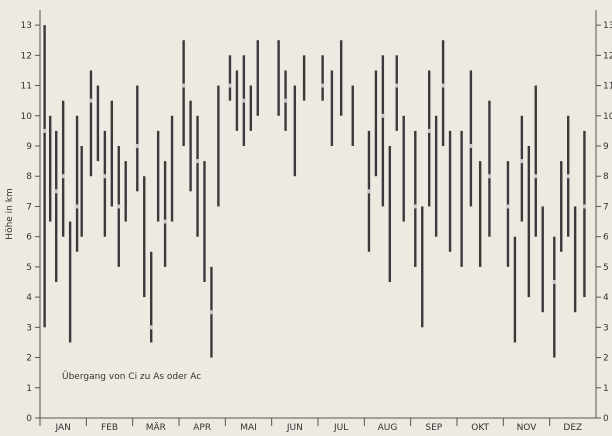 This screenshot has height=436, width=612. I want to click on y-tick-label: 13, so click(26, 26).